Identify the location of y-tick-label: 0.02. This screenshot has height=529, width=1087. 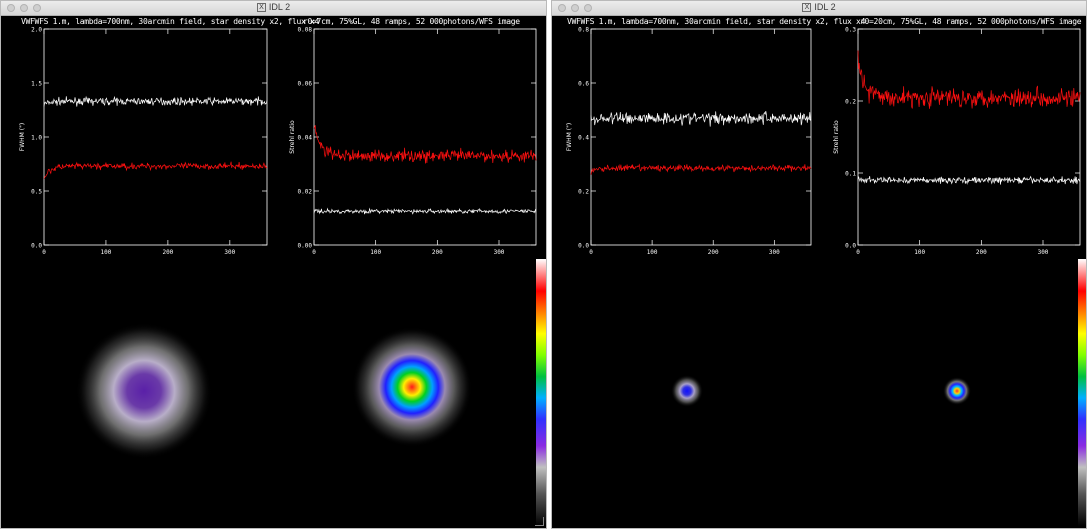
(305, 192).